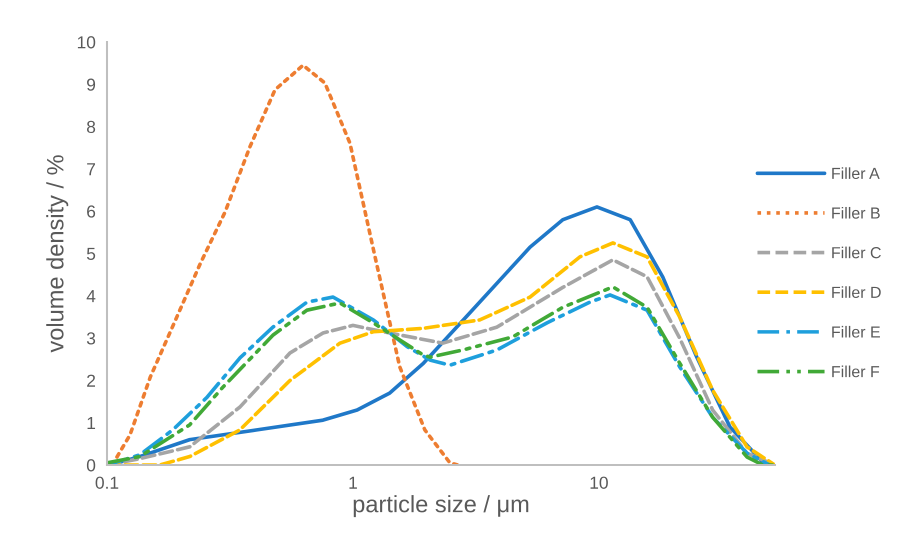  What do you see at coordinates (92, 423) in the screenshot?
I see `y-tick-label: 1` at bounding box center [92, 423].